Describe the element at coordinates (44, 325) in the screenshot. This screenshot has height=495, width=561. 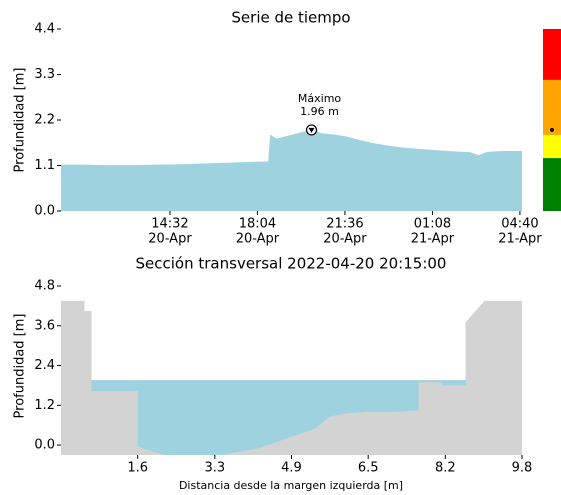
I see `y-tick-label: 3.6` at that location.